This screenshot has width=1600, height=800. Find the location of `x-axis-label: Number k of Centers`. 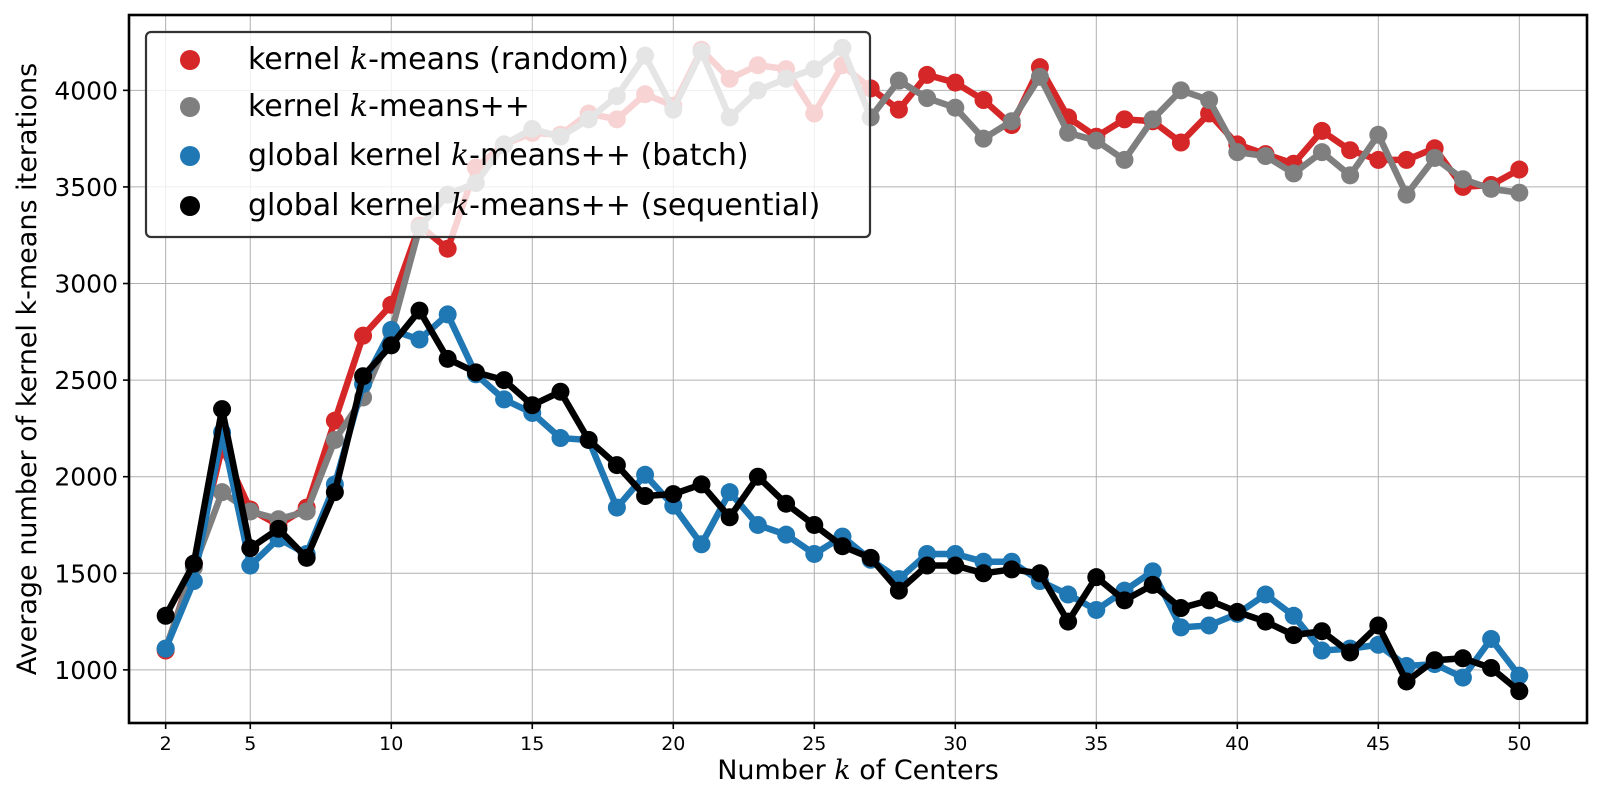

x-axis-label: Number k of Centers is located at coordinates (858, 770).